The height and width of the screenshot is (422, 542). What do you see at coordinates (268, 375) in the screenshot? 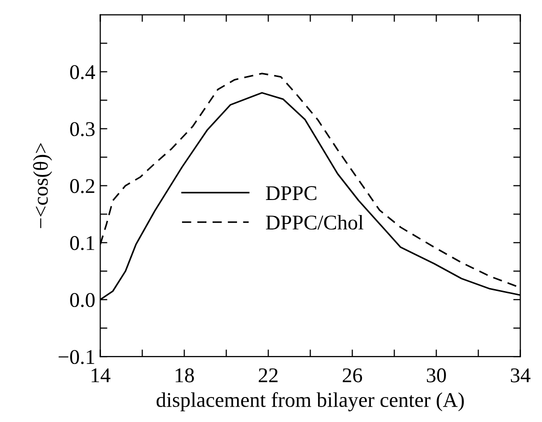
I see `x-tick-label: 22` at bounding box center [268, 375].